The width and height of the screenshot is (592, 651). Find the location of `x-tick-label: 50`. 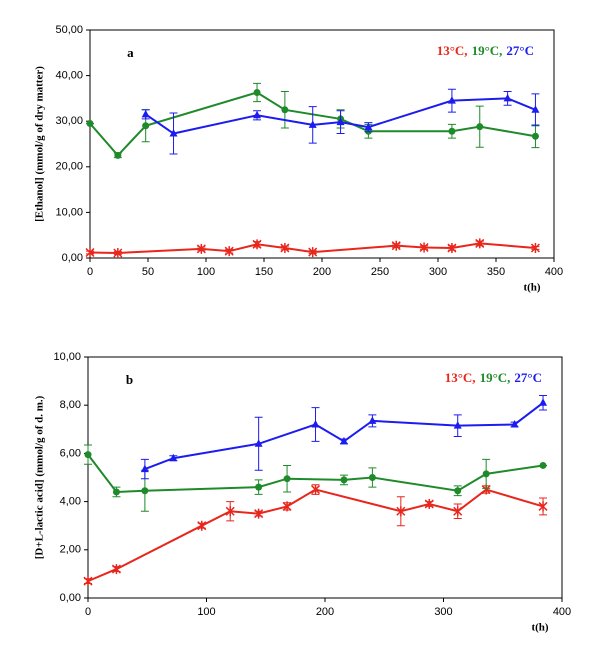

x-tick-label: 50 is located at coordinates (148, 272).